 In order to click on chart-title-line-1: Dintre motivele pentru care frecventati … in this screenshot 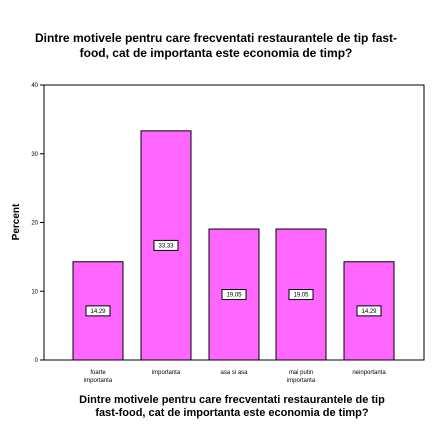, I will do `click(216, 38)`.